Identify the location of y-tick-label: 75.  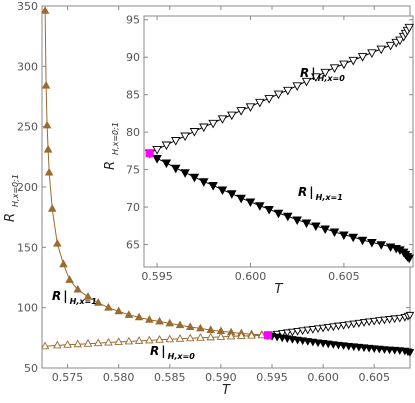
(133, 170).